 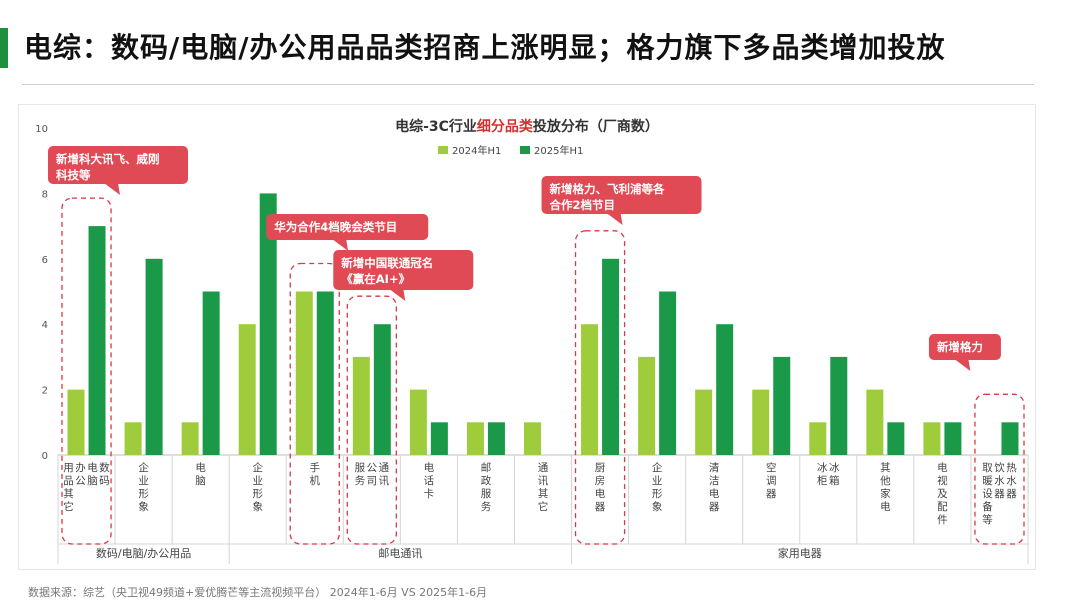 I want to click on y-tick-label: 6, so click(x=45, y=260).